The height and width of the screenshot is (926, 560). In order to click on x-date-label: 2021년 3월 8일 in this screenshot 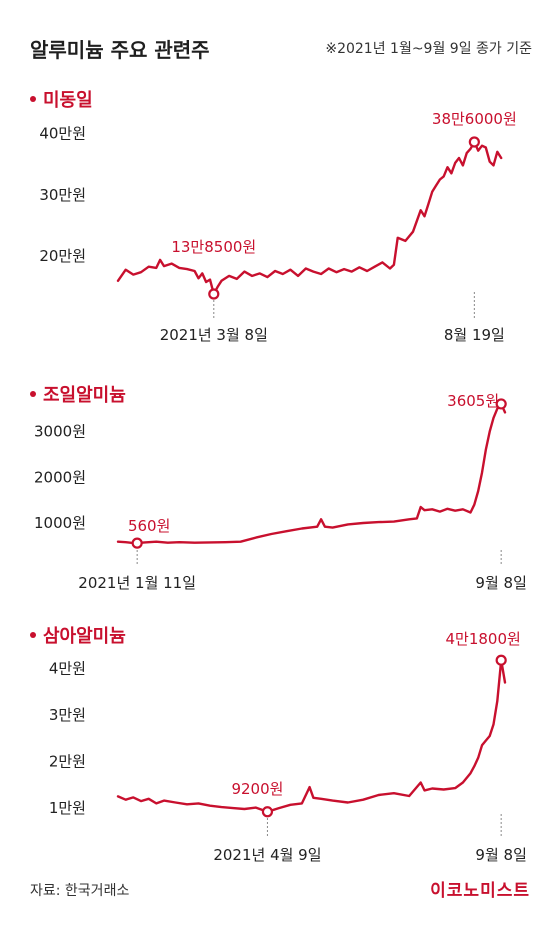, I will do `click(214, 335)`.